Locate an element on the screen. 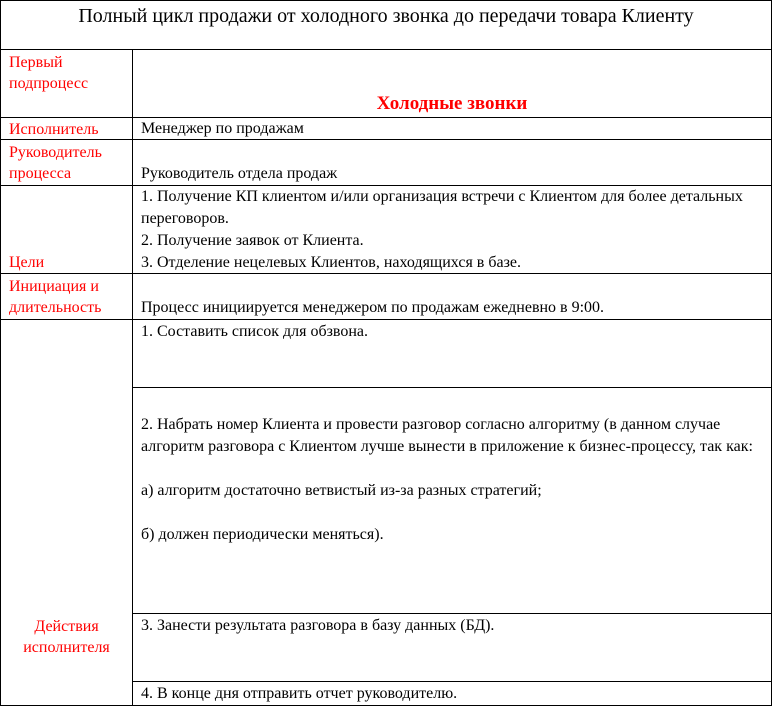 This screenshot has height=706, width=772. owner-value: Руководитель отдела продаж is located at coordinates (239, 173).